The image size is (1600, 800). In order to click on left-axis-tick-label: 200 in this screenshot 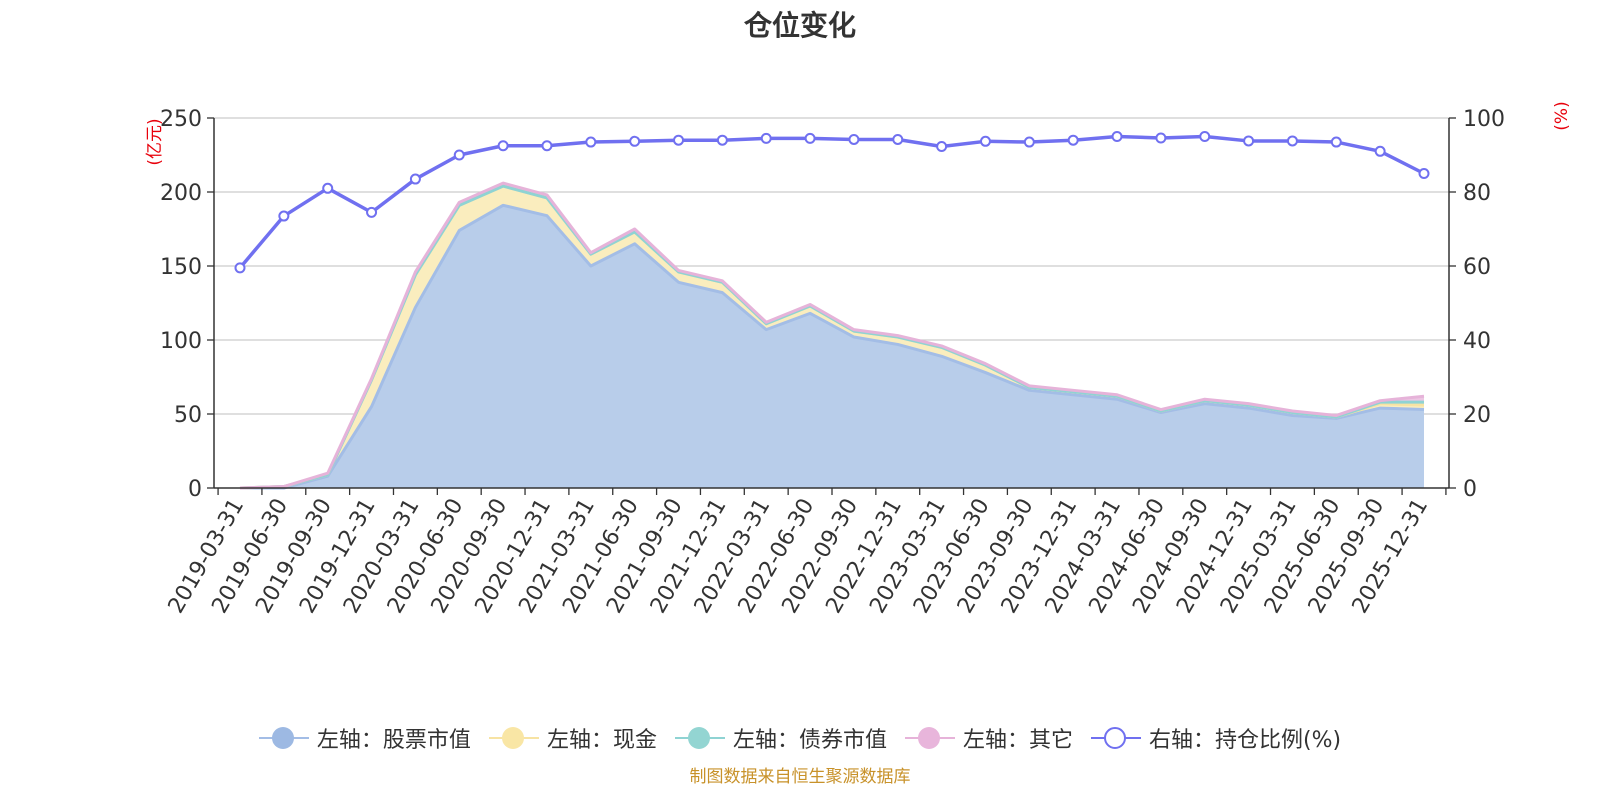, I will do `click(181, 193)`.